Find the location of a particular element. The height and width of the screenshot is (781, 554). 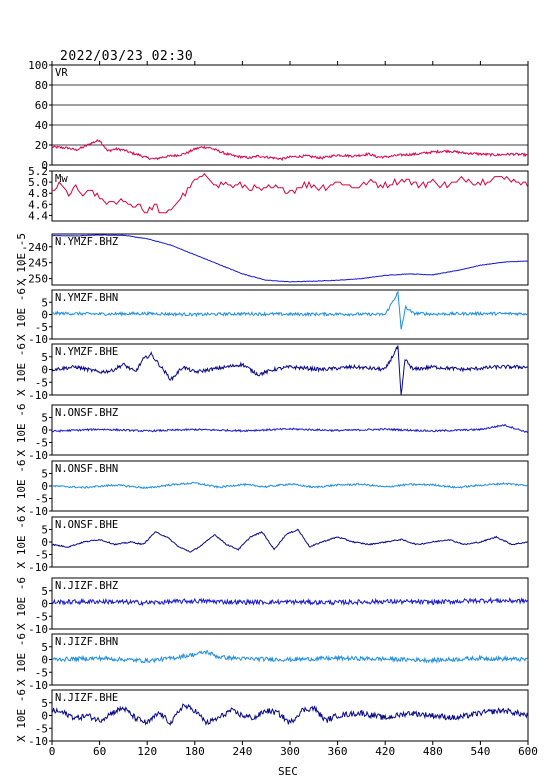

x-tick-label: 60 is located at coordinates (99, 751).